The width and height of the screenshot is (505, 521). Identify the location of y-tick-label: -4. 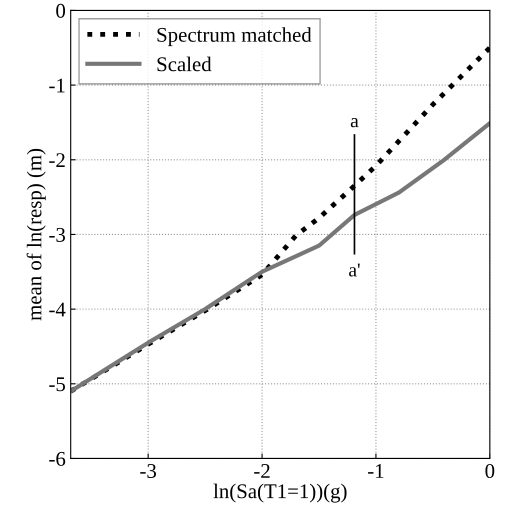
(57, 309).